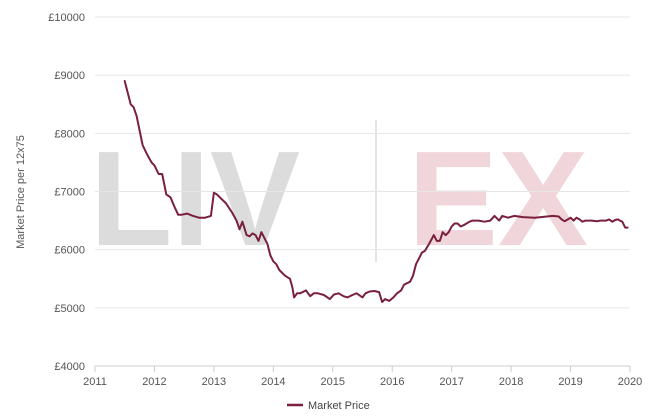 This screenshot has width=660, height=418. What do you see at coordinates (69, 309) in the screenshot?
I see `y-tick-label: £5000` at bounding box center [69, 309].